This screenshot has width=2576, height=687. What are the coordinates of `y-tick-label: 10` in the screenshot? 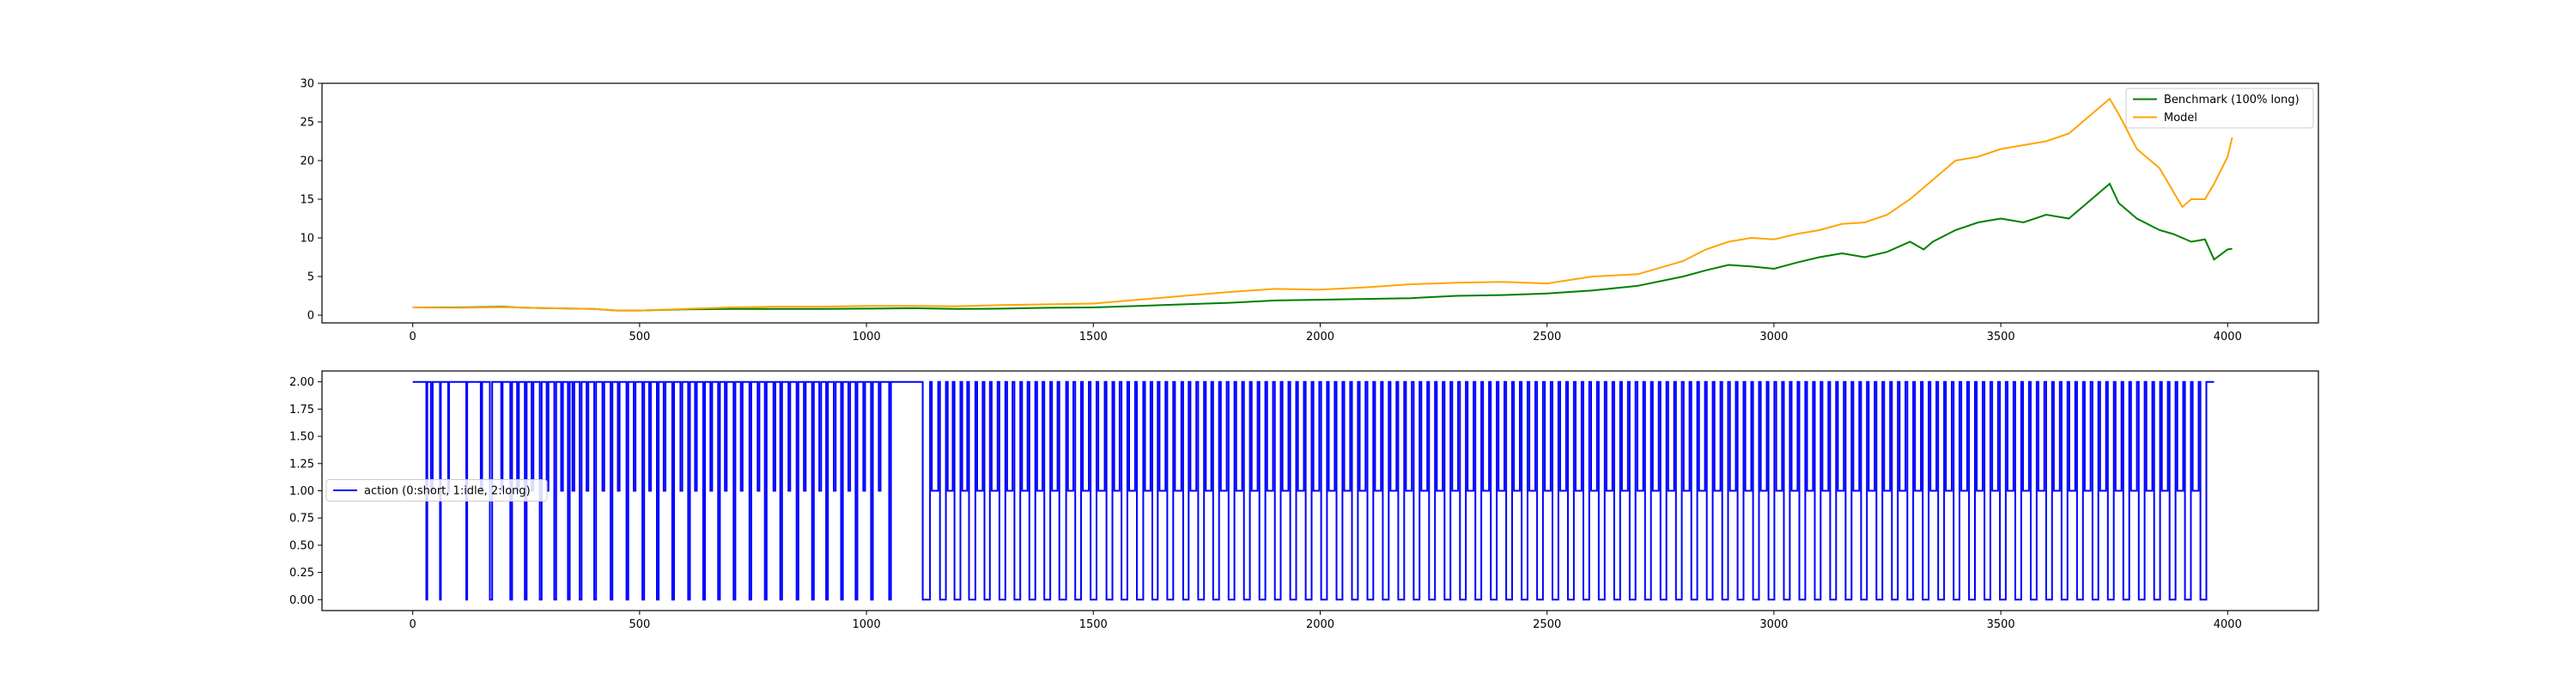 It's located at (307, 239).